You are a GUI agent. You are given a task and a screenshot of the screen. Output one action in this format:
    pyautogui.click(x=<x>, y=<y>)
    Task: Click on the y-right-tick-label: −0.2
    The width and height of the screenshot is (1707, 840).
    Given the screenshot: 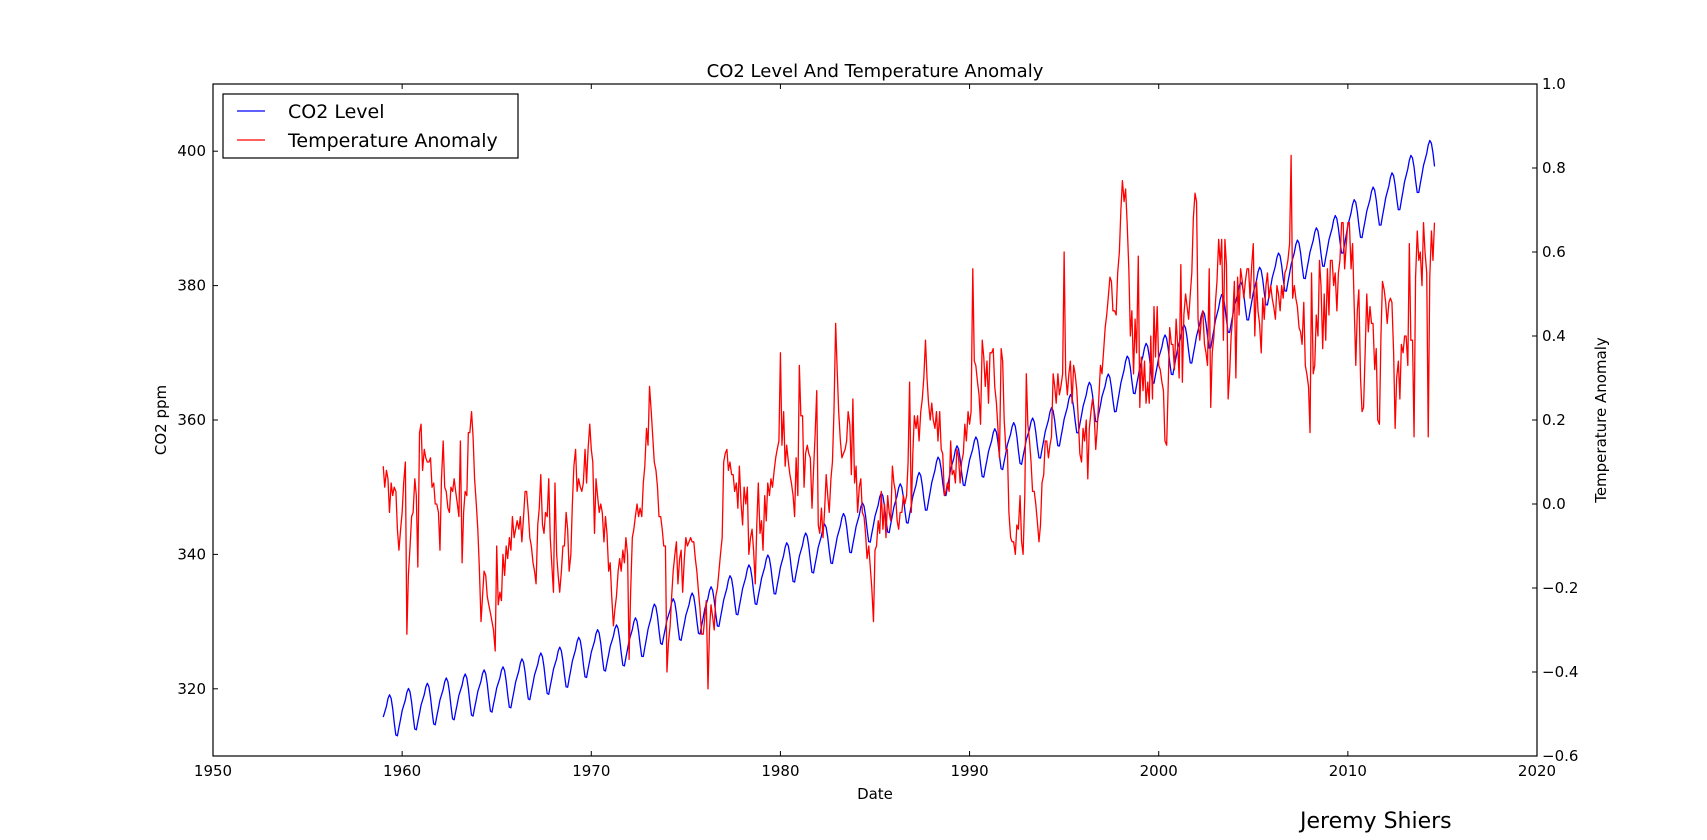 What is the action you would take?
    pyautogui.click(x=1560, y=588)
    